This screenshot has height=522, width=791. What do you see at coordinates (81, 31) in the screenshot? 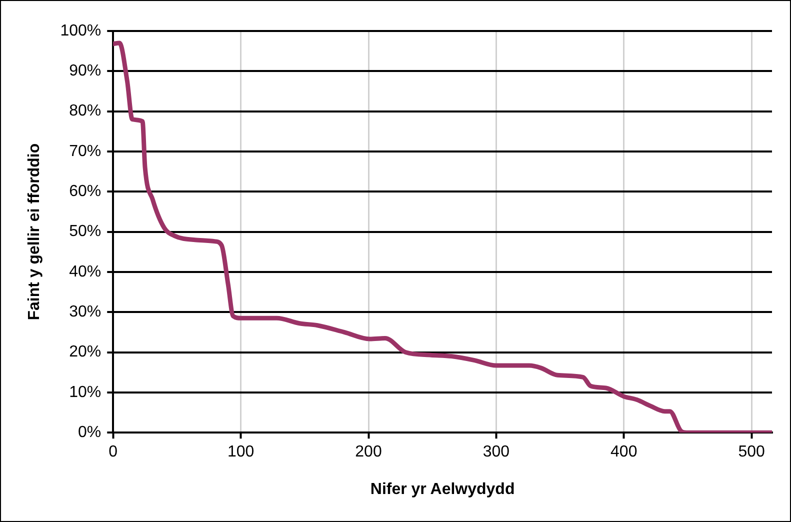
I see `y-tick-label: 100%` at bounding box center [81, 31].